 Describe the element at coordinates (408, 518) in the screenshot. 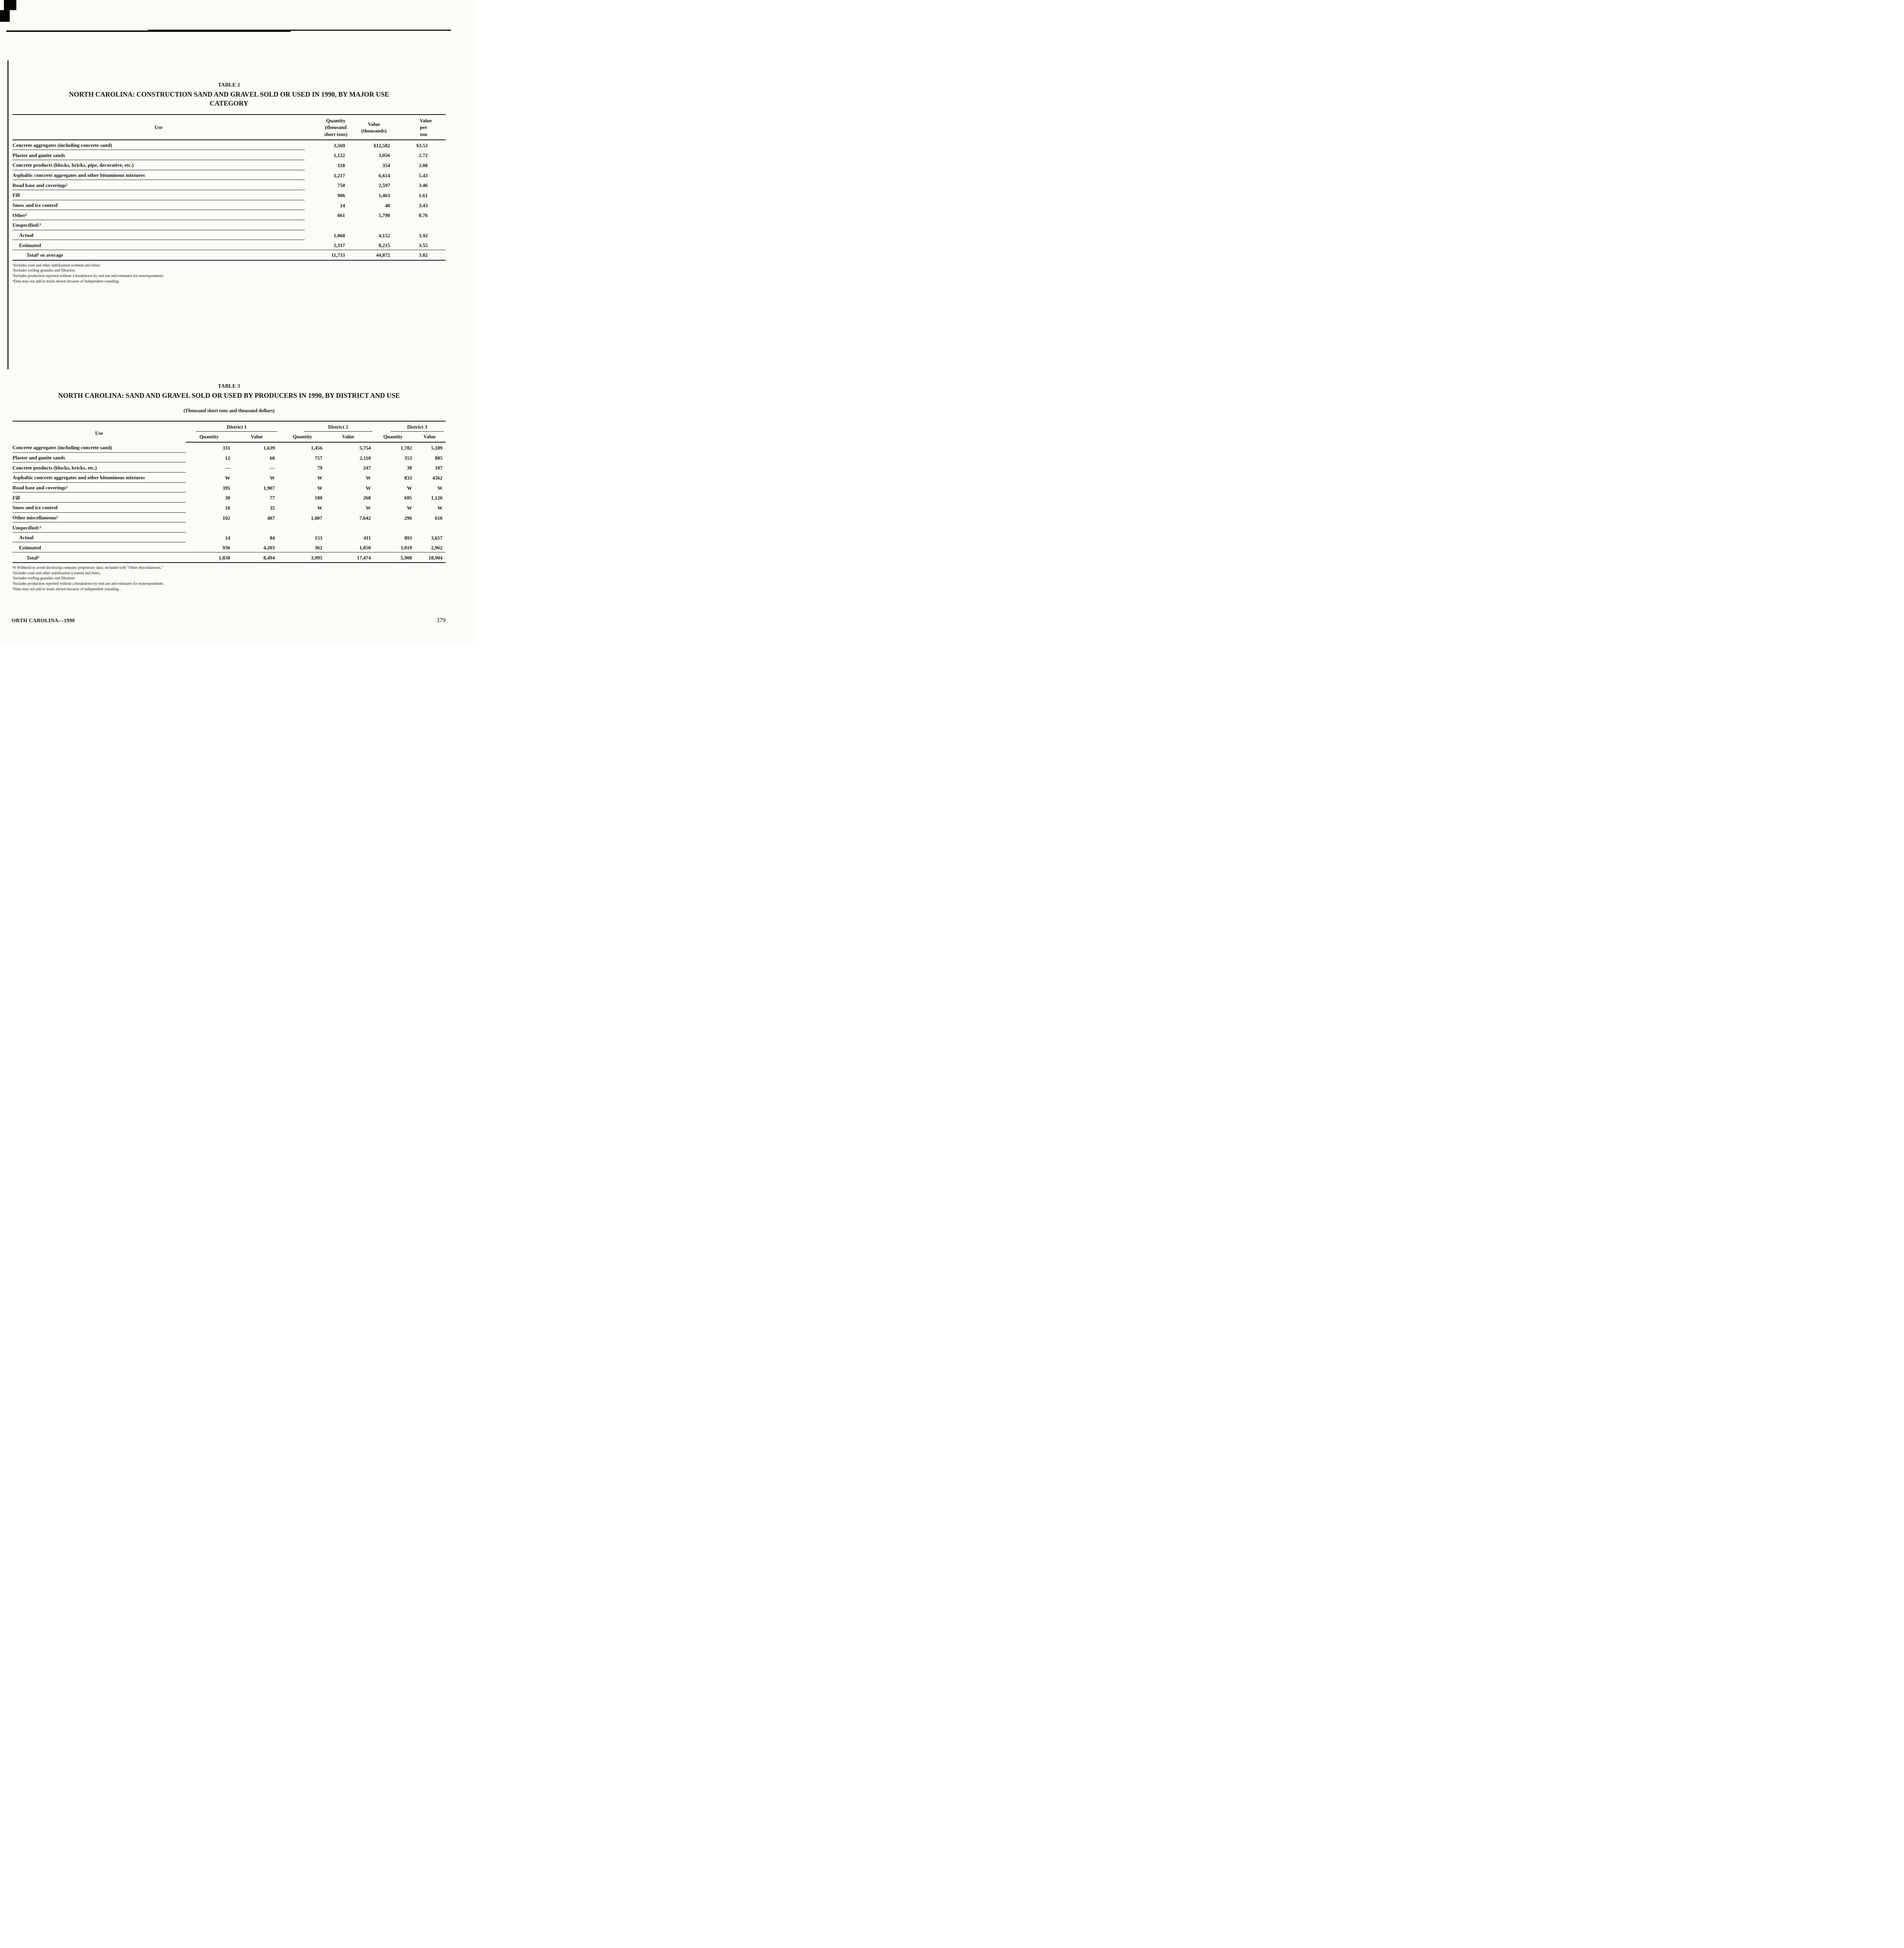

I see `d3-quantity-cell: 296` at that location.